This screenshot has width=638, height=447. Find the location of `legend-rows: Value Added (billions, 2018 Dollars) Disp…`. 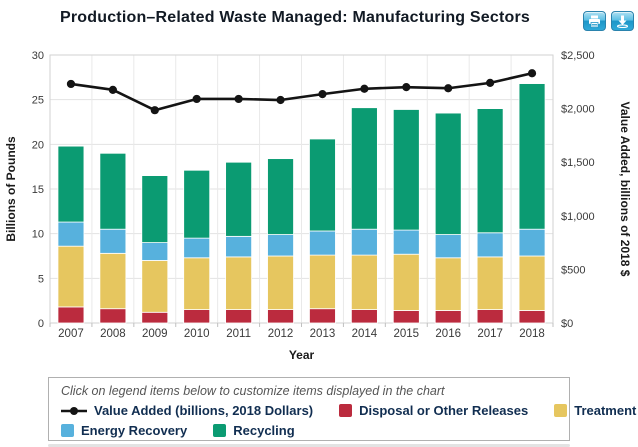

legend-rows: Value Added (billions, 2018 Dollars) Disp… is located at coordinates (348, 420).